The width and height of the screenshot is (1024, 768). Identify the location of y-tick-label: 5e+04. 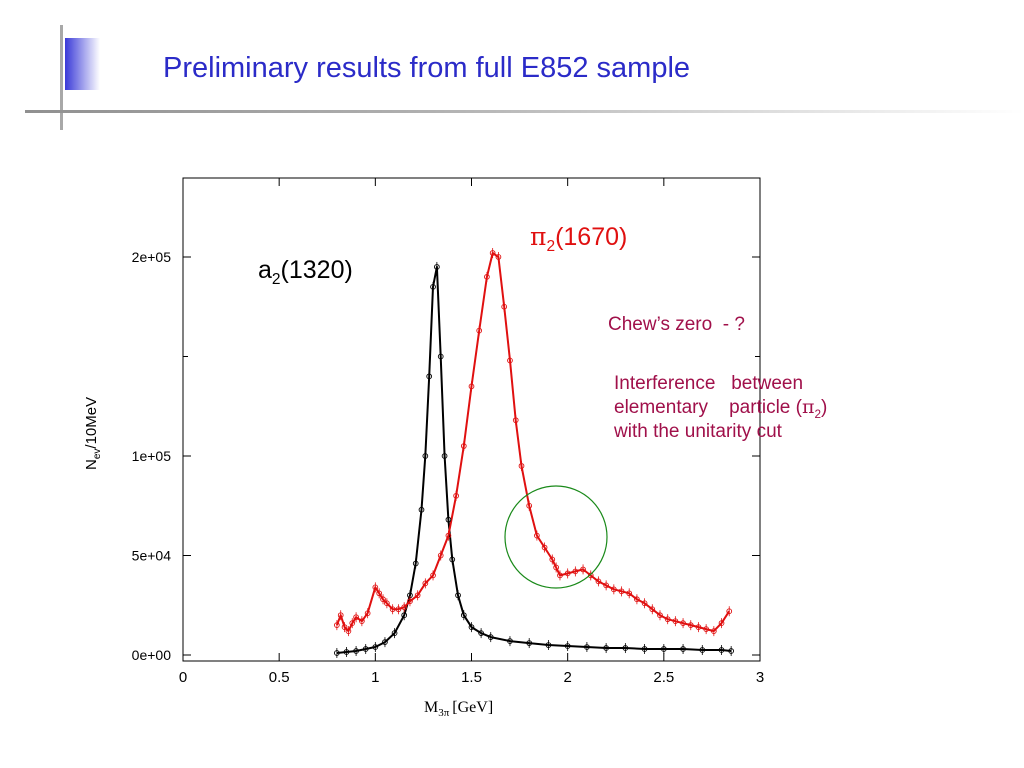
(152, 556).